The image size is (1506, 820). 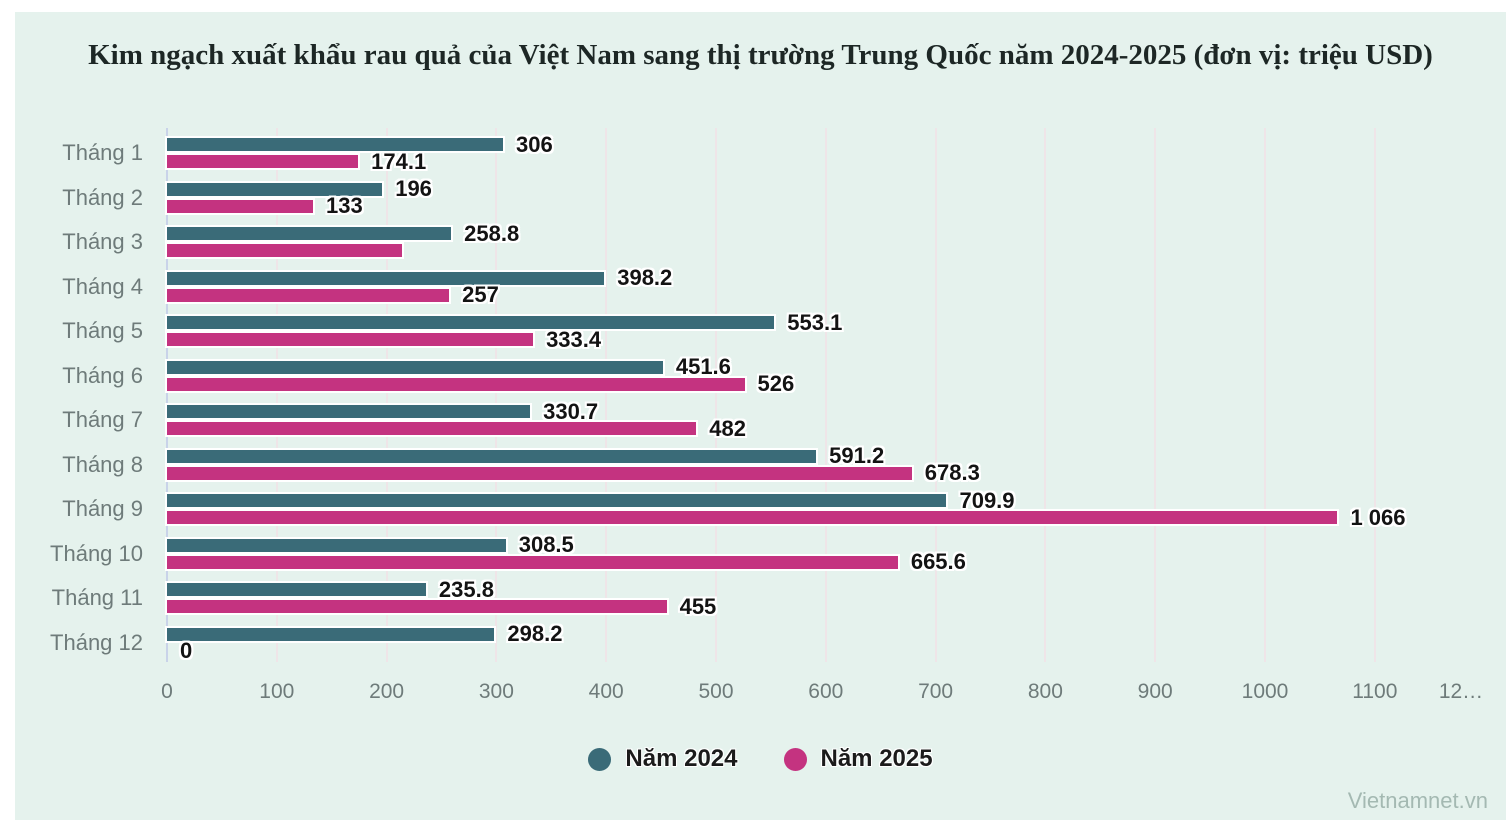 What do you see at coordinates (96, 642) in the screenshot?
I see `category-label: Tháng 12` at bounding box center [96, 642].